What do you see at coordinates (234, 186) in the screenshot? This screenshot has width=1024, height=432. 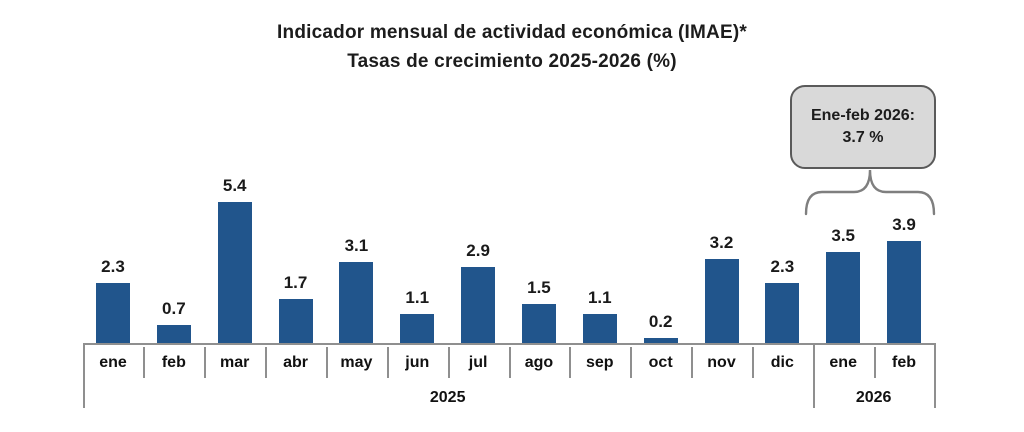 I see `bar-value-label: 5.4` at bounding box center [234, 186].